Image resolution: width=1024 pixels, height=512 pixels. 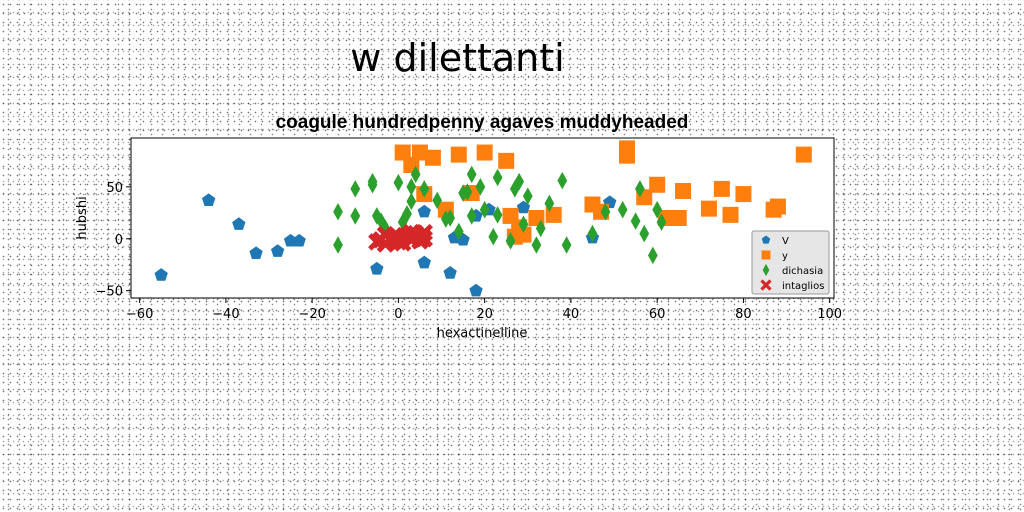 I want to click on x-axis-label: hexactinelline, so click(x=482, y=333).